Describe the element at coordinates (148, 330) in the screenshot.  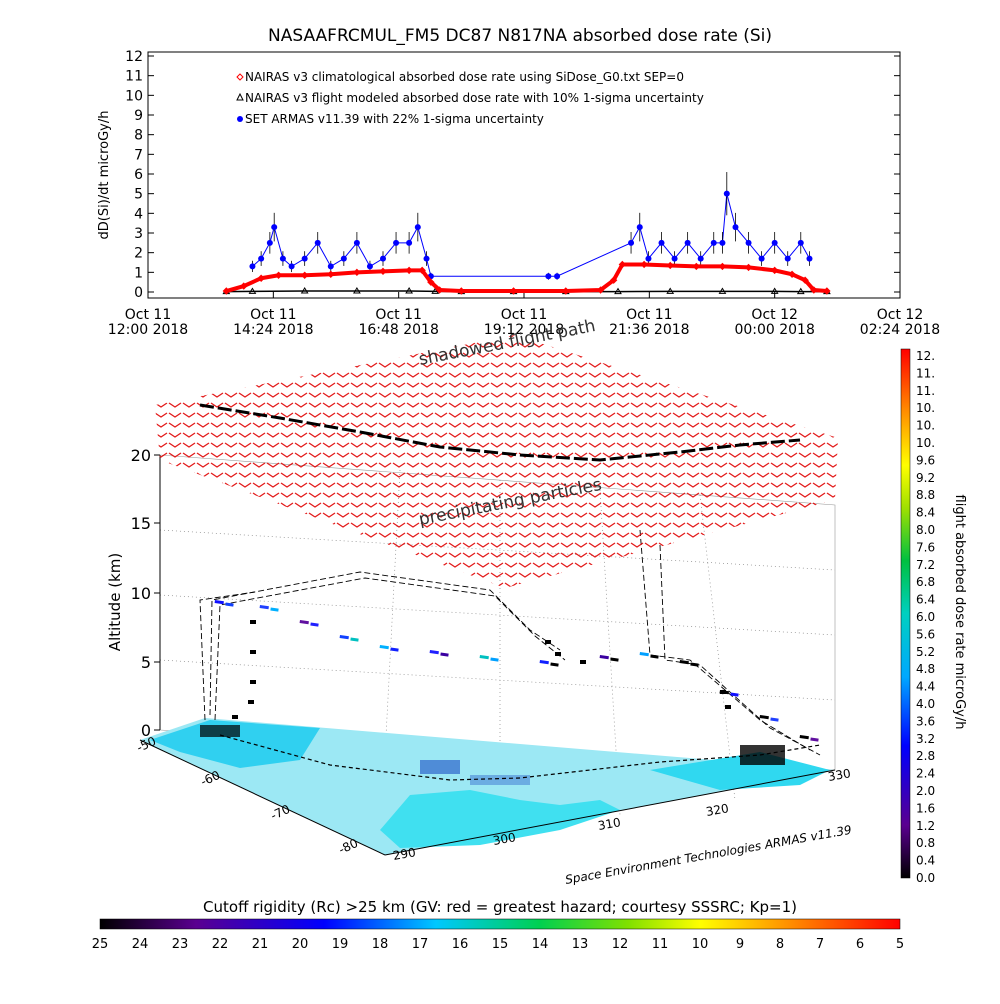
I see `x-tick-label-time: 12:00 2018` at that location.